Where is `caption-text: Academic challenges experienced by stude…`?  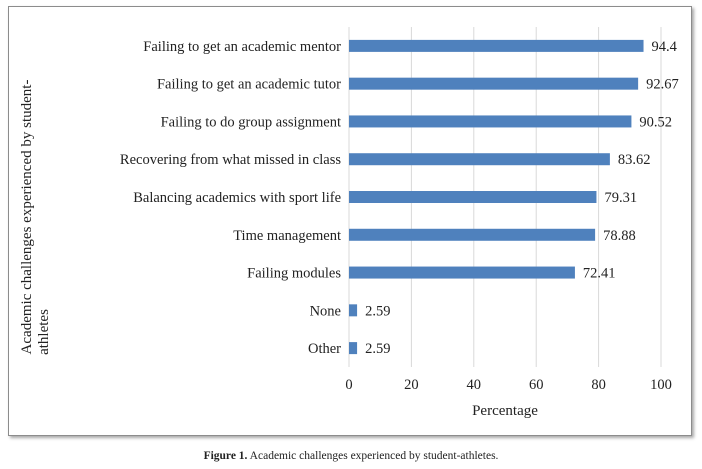 caption-text: Academic challenges experienced by stude… is located at coordinates (373, 456).